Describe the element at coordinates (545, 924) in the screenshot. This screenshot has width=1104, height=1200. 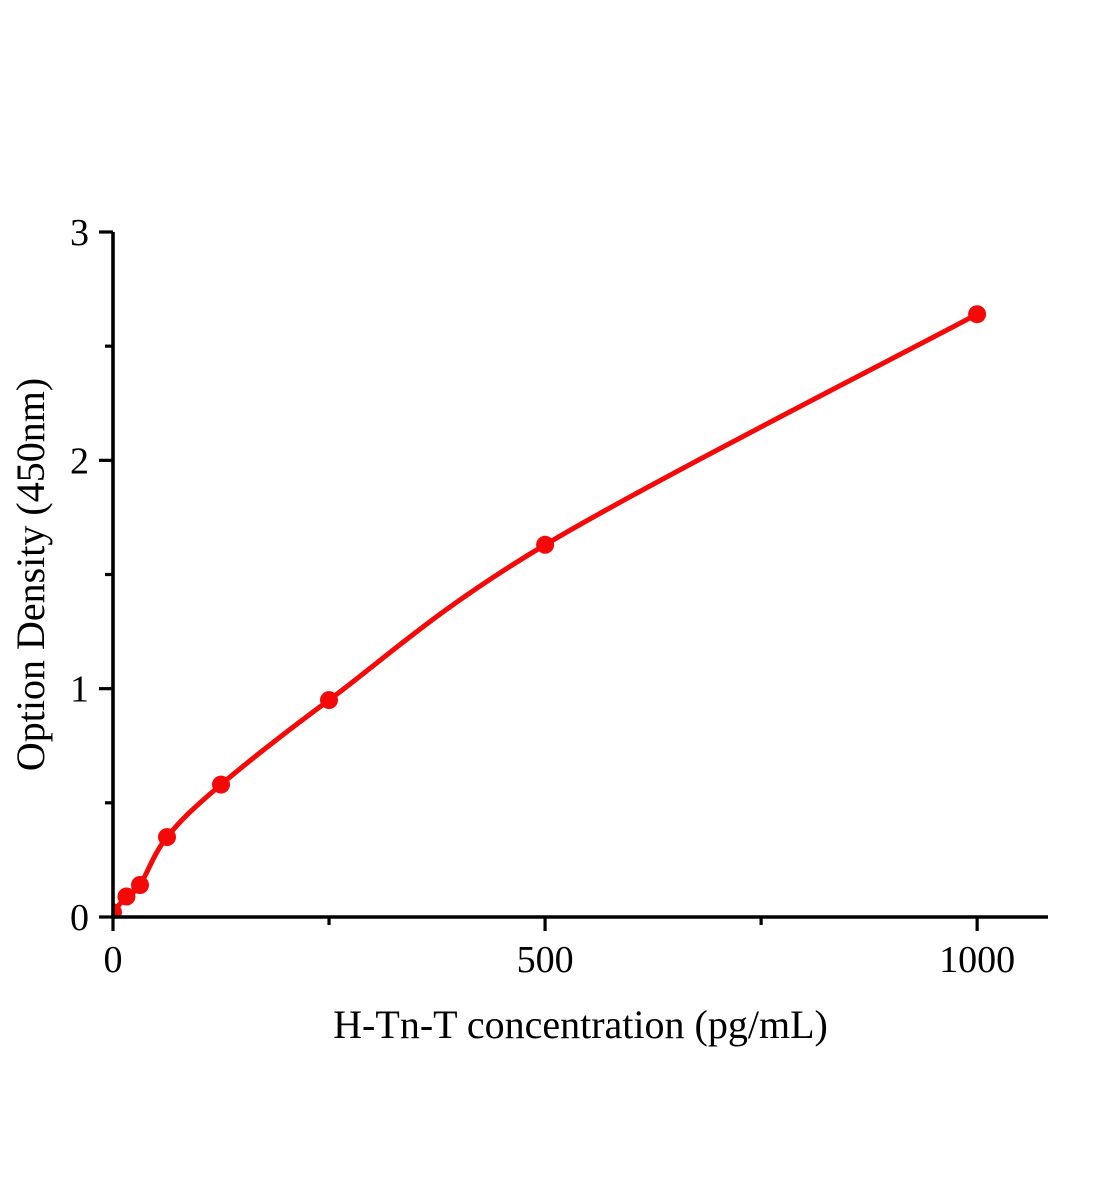
I see `x-axis-ticks` at that location.